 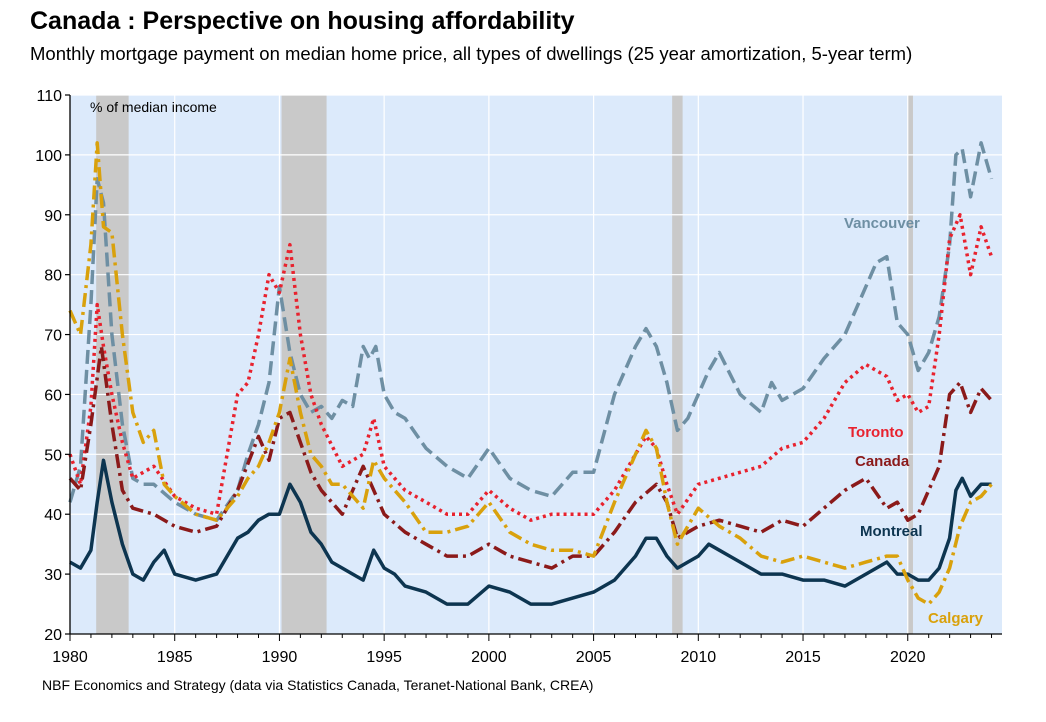 What do you see at coordinates (53, 395) in the screenshot?
I see `y-tick-label: 60` at bounding box center [53, 395].